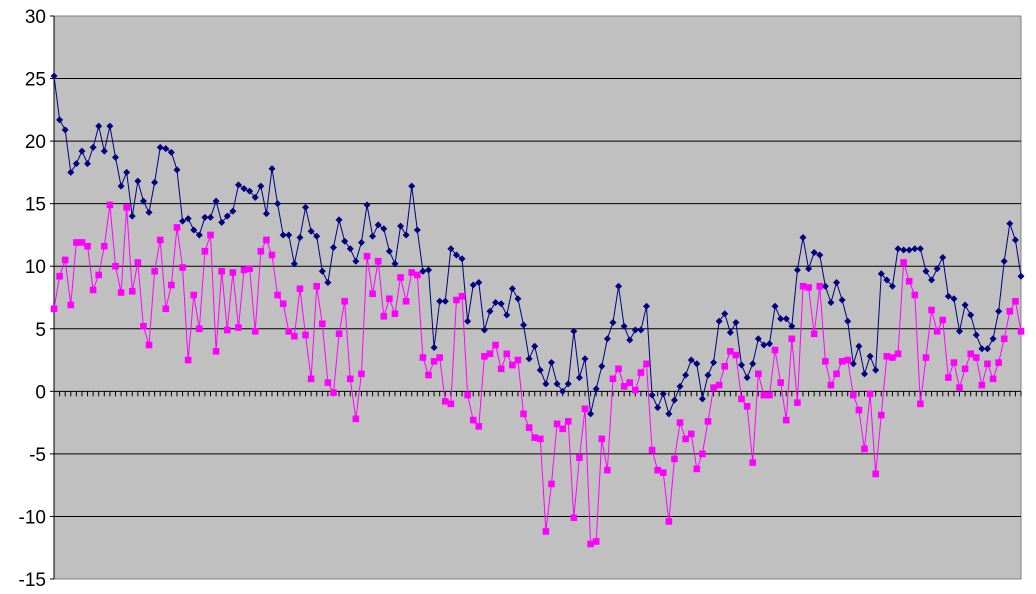 This screenshot has height=594, width=1036. I want to click on y-tick-label: -10, so click(32, 517).